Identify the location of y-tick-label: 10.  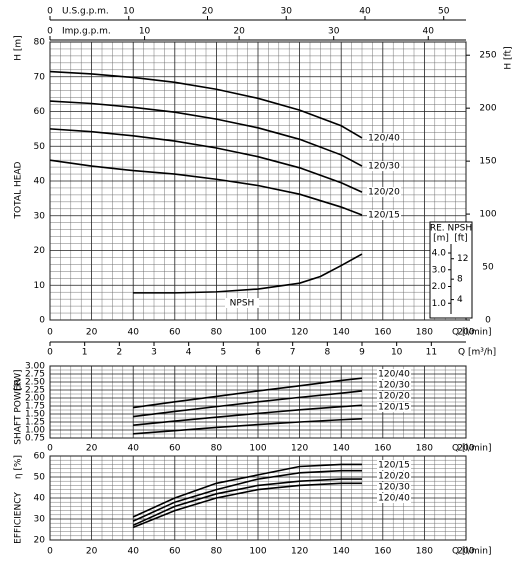
(40, 286).